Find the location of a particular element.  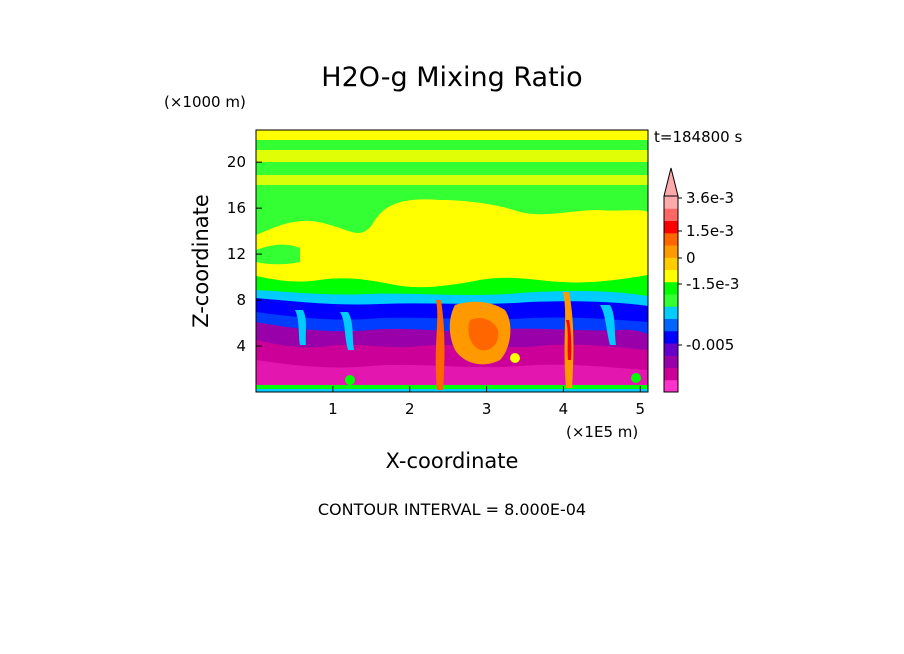

y-tick-label: 16 is located at coordinates (236, 208).